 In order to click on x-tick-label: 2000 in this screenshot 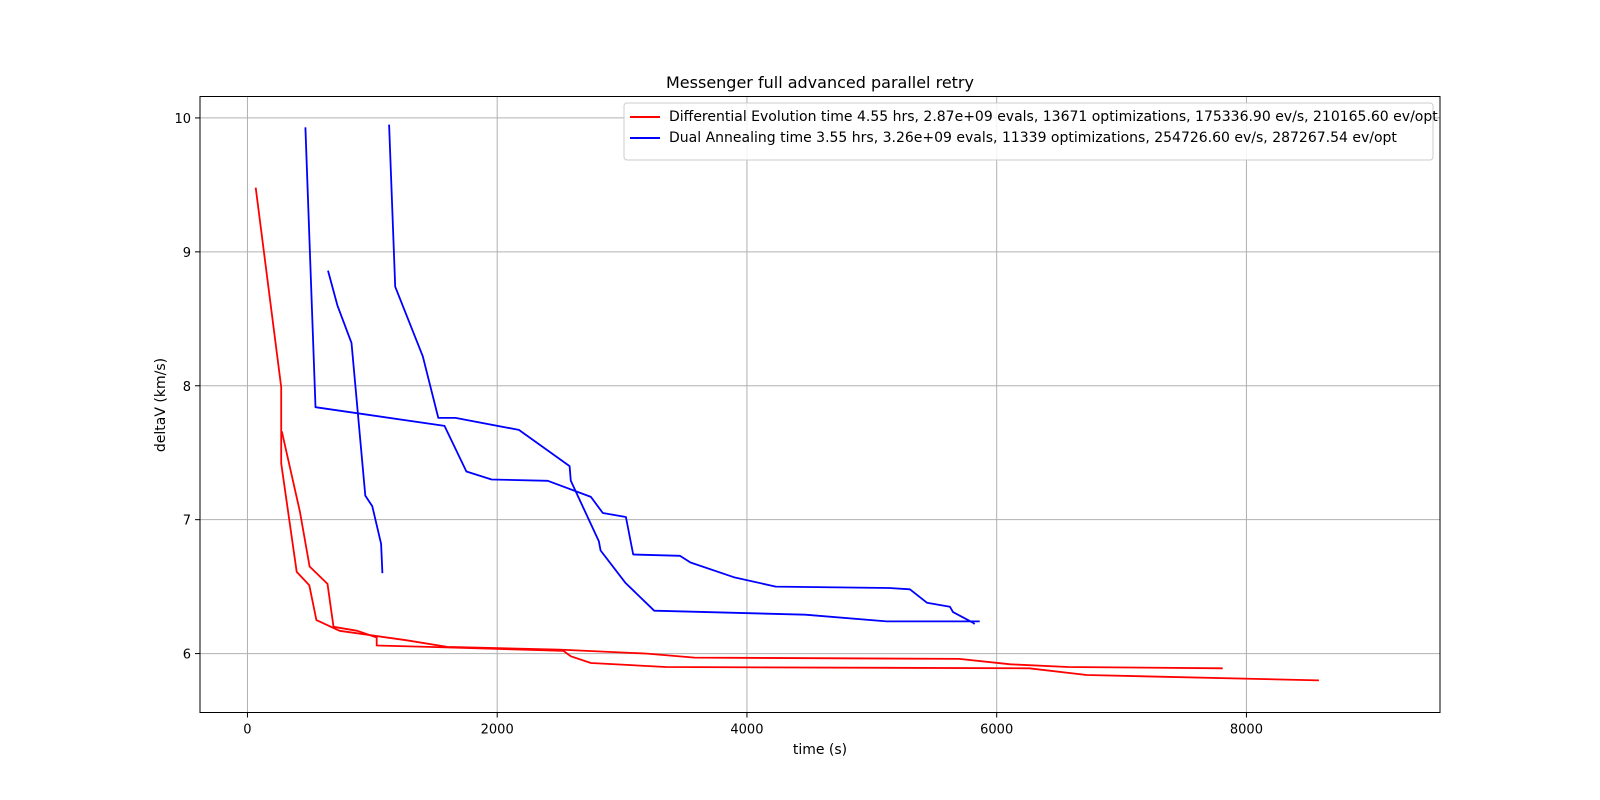, I will do `click(497, 730)`.